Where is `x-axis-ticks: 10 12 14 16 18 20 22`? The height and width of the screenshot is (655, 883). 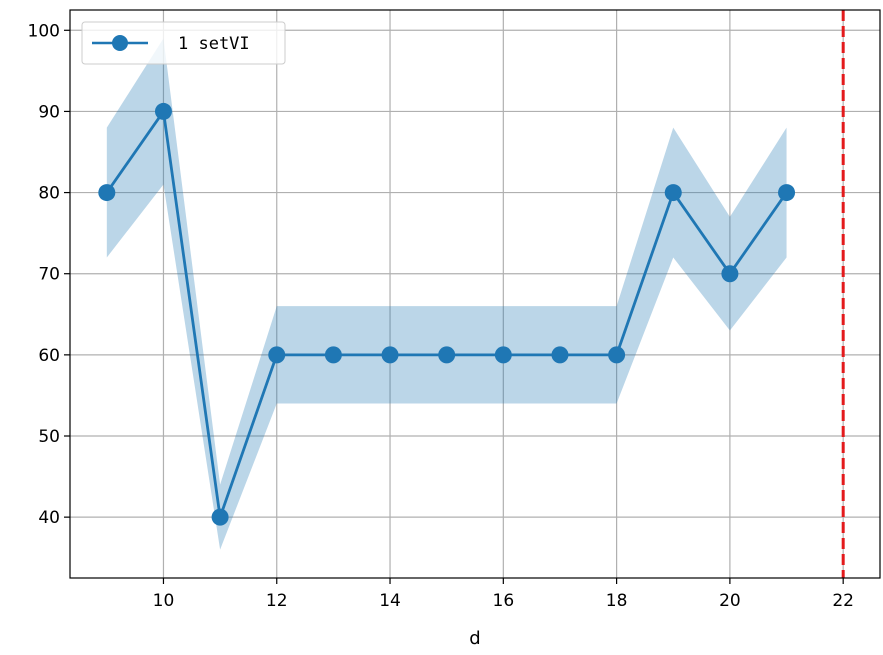
x-axis-ticks: 10 12 14 16 18 20 22 is located at coordinates (503, 594).